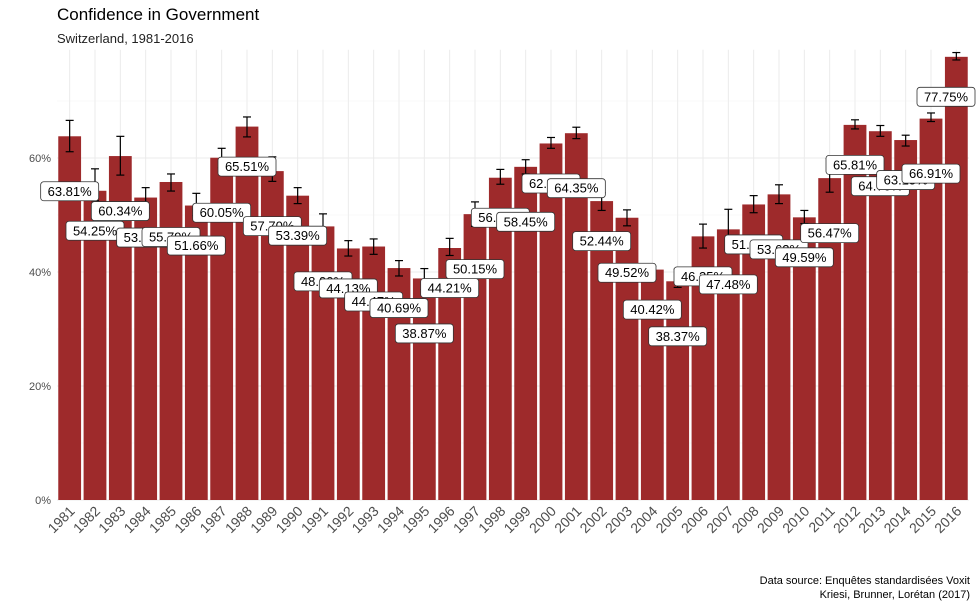  I want to click on data-label-2002: 52.44%, so click(602, 241).